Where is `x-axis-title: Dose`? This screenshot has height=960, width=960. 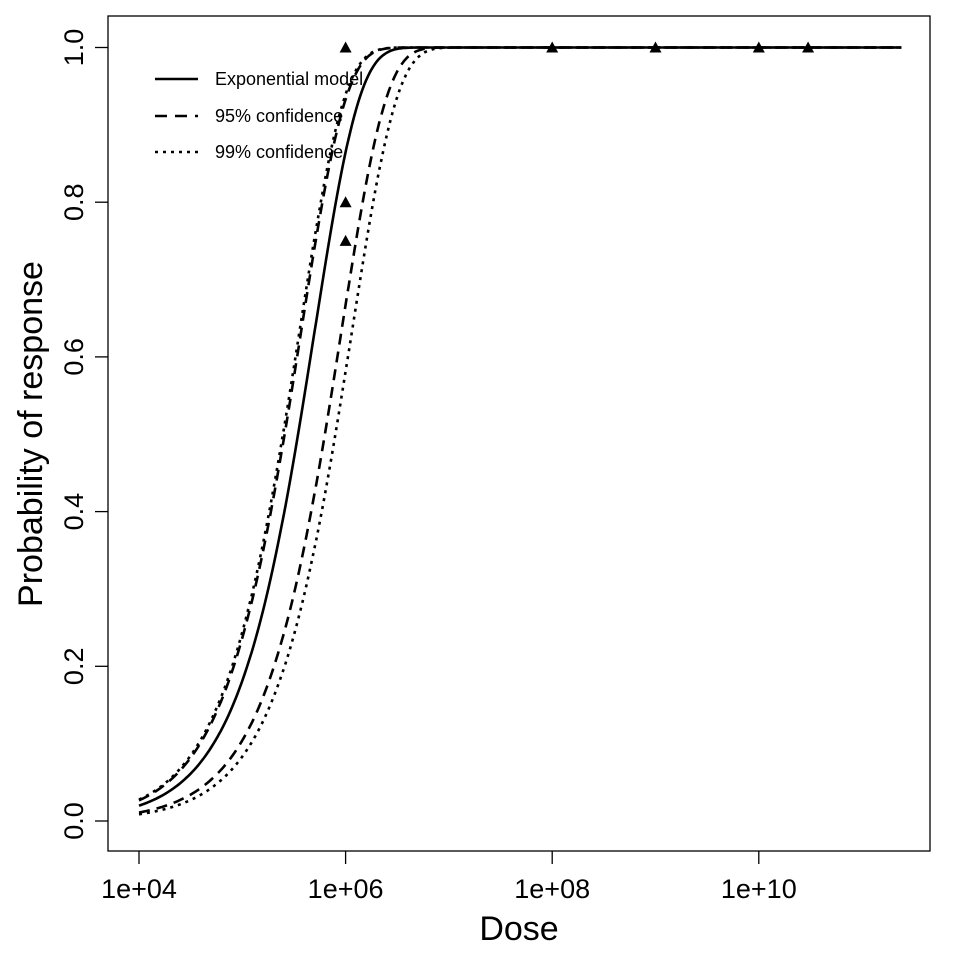
x-axis-title: Dose is located at coordinates (518, 929).